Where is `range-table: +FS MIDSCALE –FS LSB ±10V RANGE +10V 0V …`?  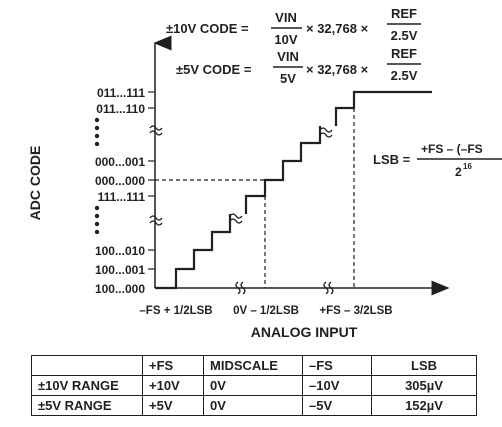
range-table: +FS MIDSCALE –FS LSB ±10V RANGE +10V 0V … is located at coordinates (254, 385).